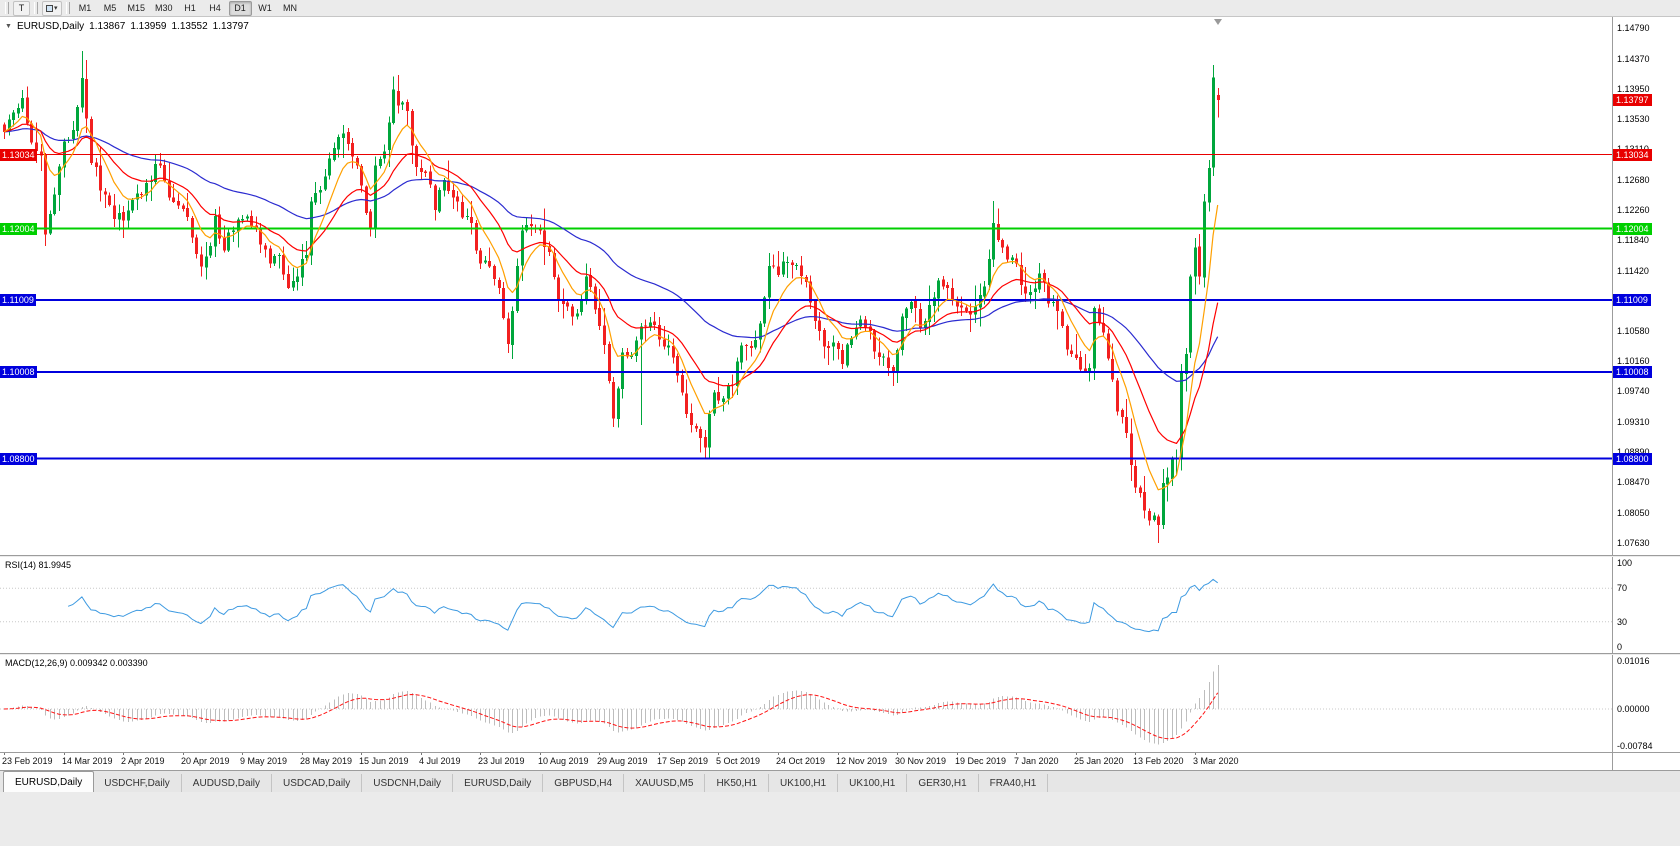  Describe the element at coordinates (1633, 118) in the screenshot. I see `price-tick-label: 1.13530` at that location.